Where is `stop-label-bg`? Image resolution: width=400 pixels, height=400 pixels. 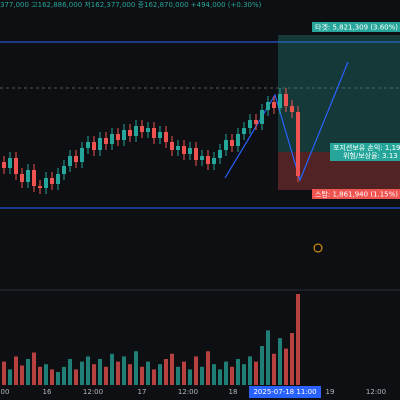 stop-label-bg is located at coordinates (356, 194).